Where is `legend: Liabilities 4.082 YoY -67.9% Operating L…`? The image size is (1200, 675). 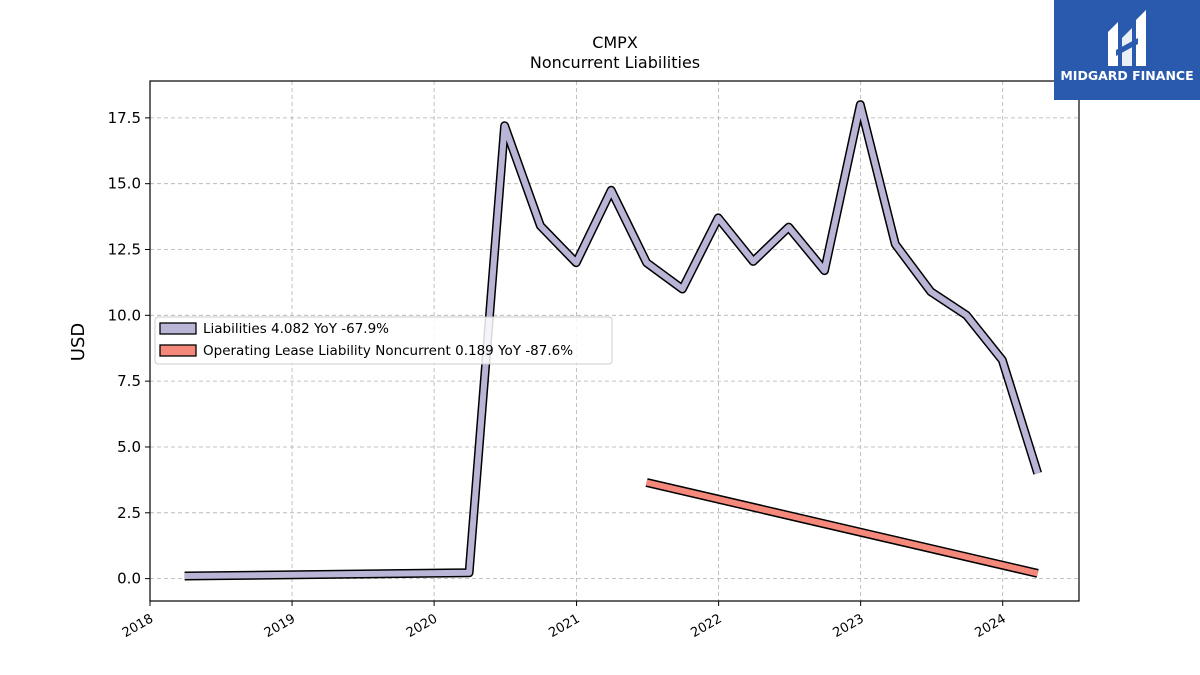
legend: Liabilities 4.082 YoY -67.9% Operating L… is located at coordinates (383, 340).